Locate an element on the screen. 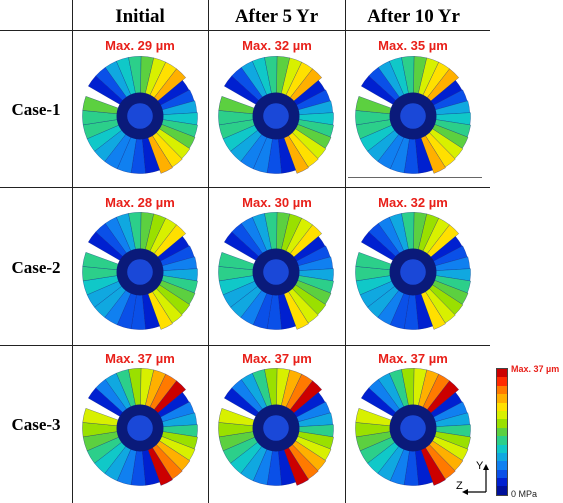  max-label: Max. 29 µm is located at coordinates (140, 45).